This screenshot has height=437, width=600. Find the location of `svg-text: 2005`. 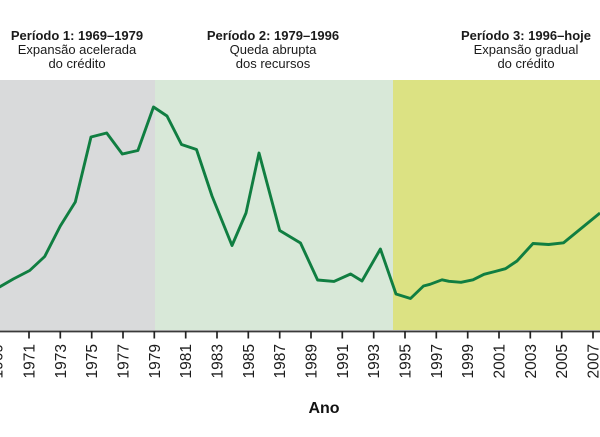

svg-text: 2005 is located at coordinates (562, 361).